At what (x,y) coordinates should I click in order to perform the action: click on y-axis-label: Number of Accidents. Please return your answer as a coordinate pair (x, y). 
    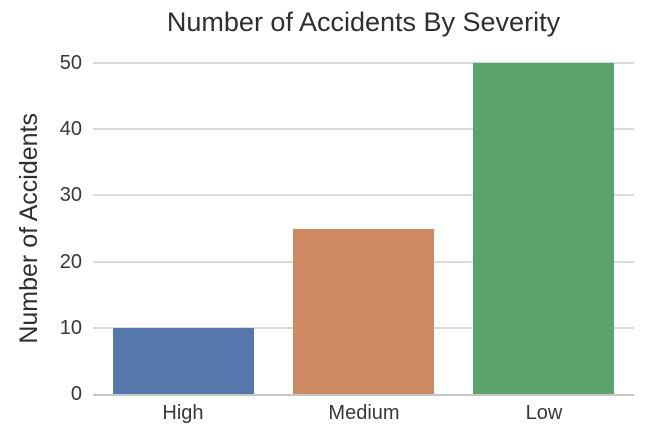
    Looking at the image, I should click on (29, 228).